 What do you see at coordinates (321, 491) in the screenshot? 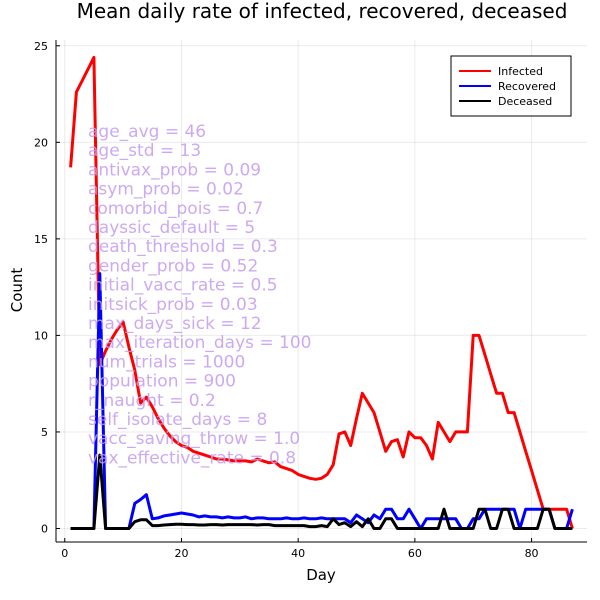
I see `series-line-deceased` at bounding box center [321, 491].